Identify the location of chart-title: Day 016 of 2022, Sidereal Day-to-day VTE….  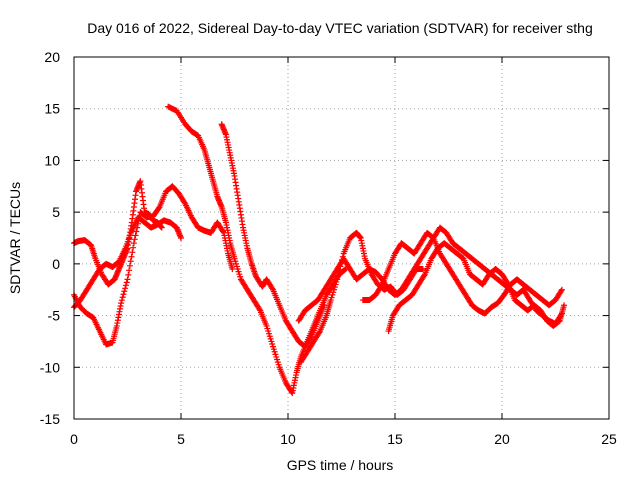
(340, 28).